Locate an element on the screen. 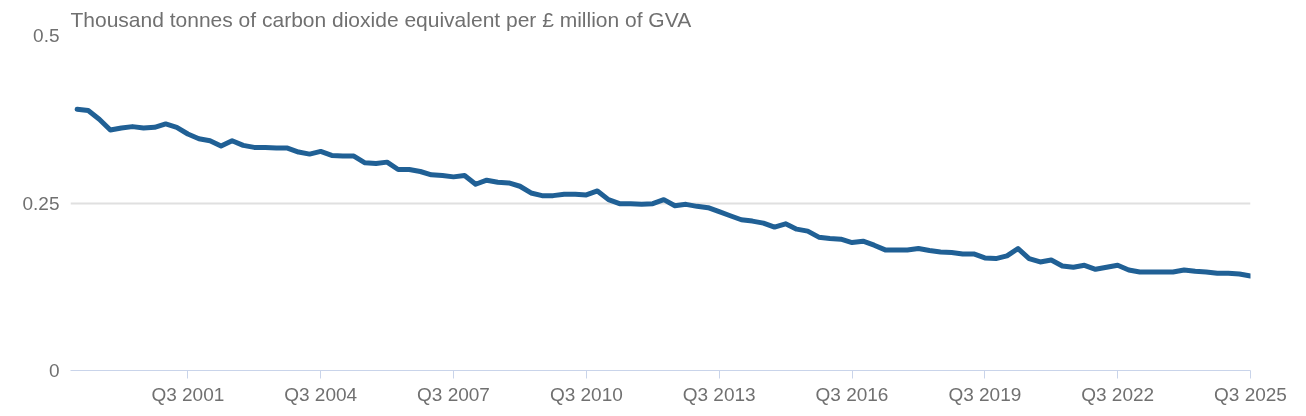 This screenshot has width=1306, height=416. x-tick-label: Q3 2022 is located at coordinates (1118, 394).